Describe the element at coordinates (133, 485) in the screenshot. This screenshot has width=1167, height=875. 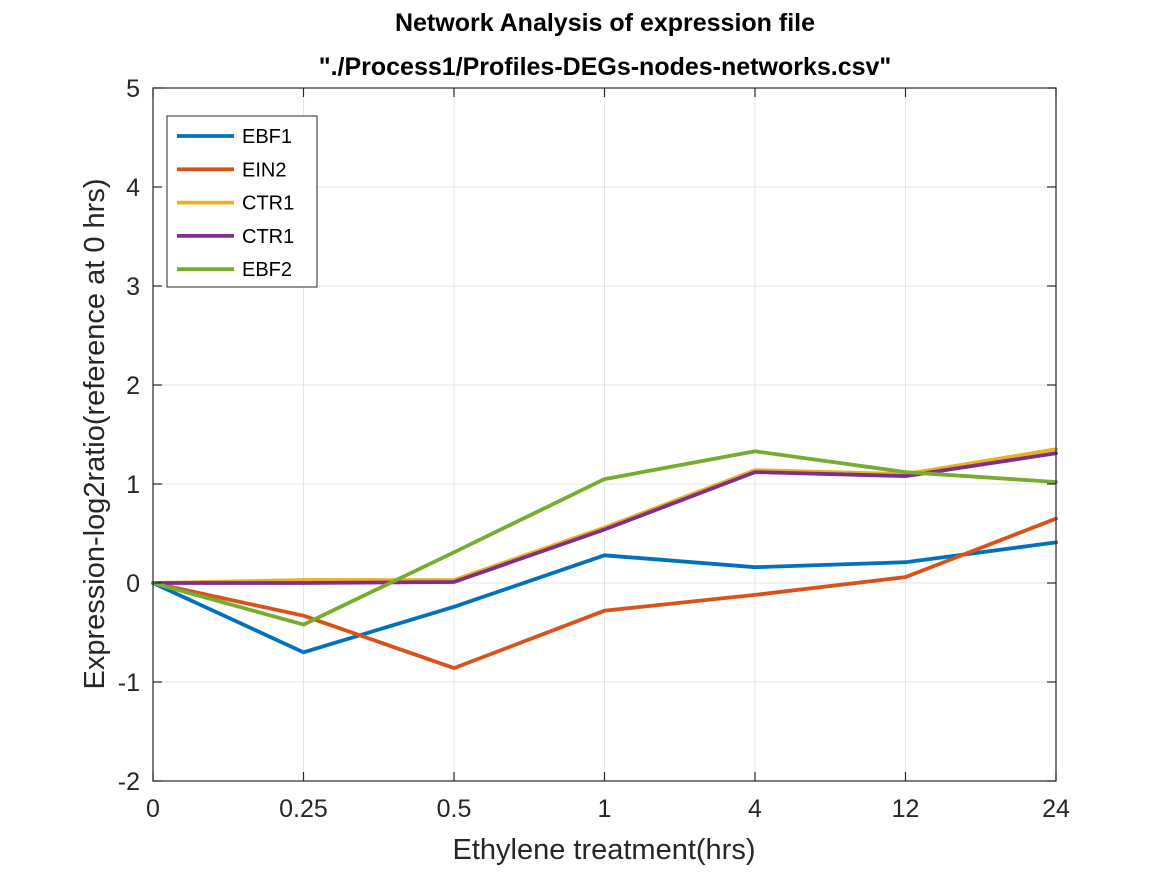
I see `y-tick-label: 1` at that location.